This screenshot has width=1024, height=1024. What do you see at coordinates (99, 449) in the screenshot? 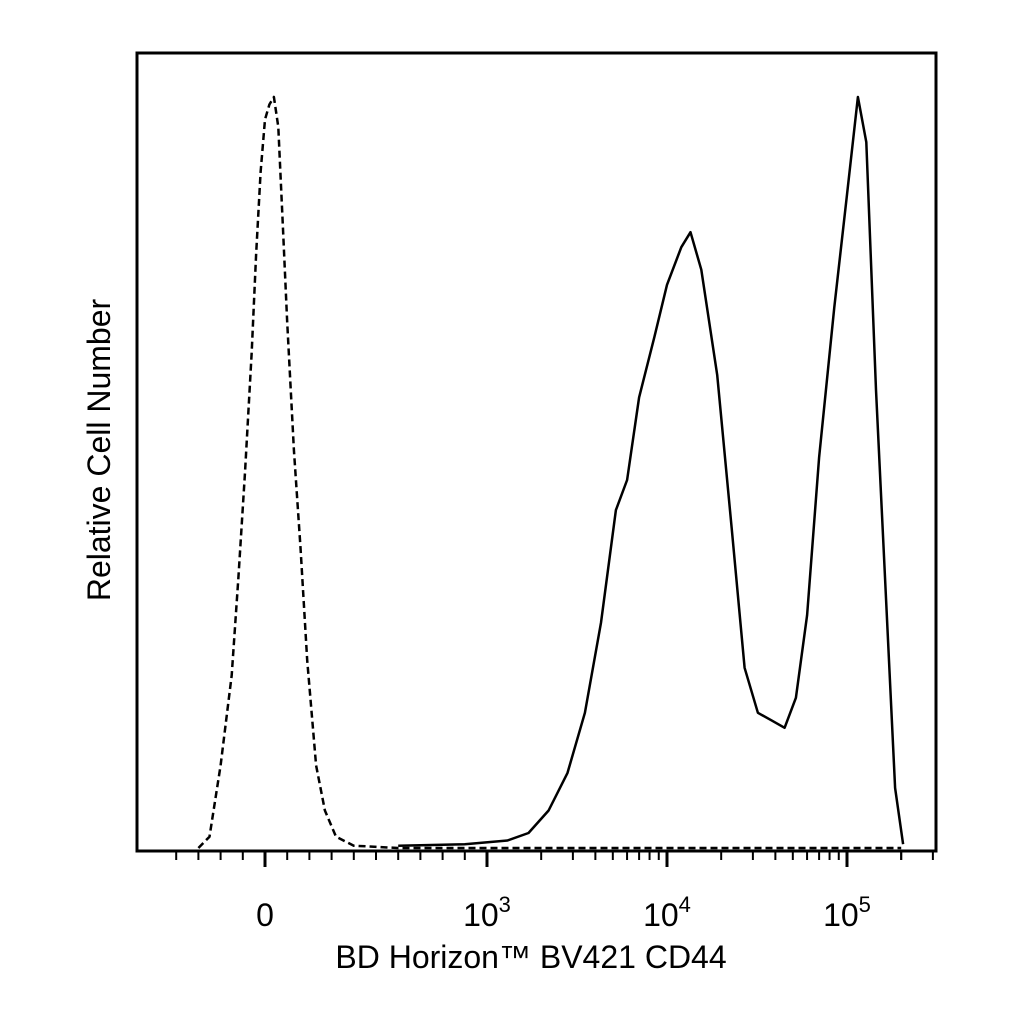
I see `y-axis-label: Relative Cell Number` at bounding box center [99, 449].